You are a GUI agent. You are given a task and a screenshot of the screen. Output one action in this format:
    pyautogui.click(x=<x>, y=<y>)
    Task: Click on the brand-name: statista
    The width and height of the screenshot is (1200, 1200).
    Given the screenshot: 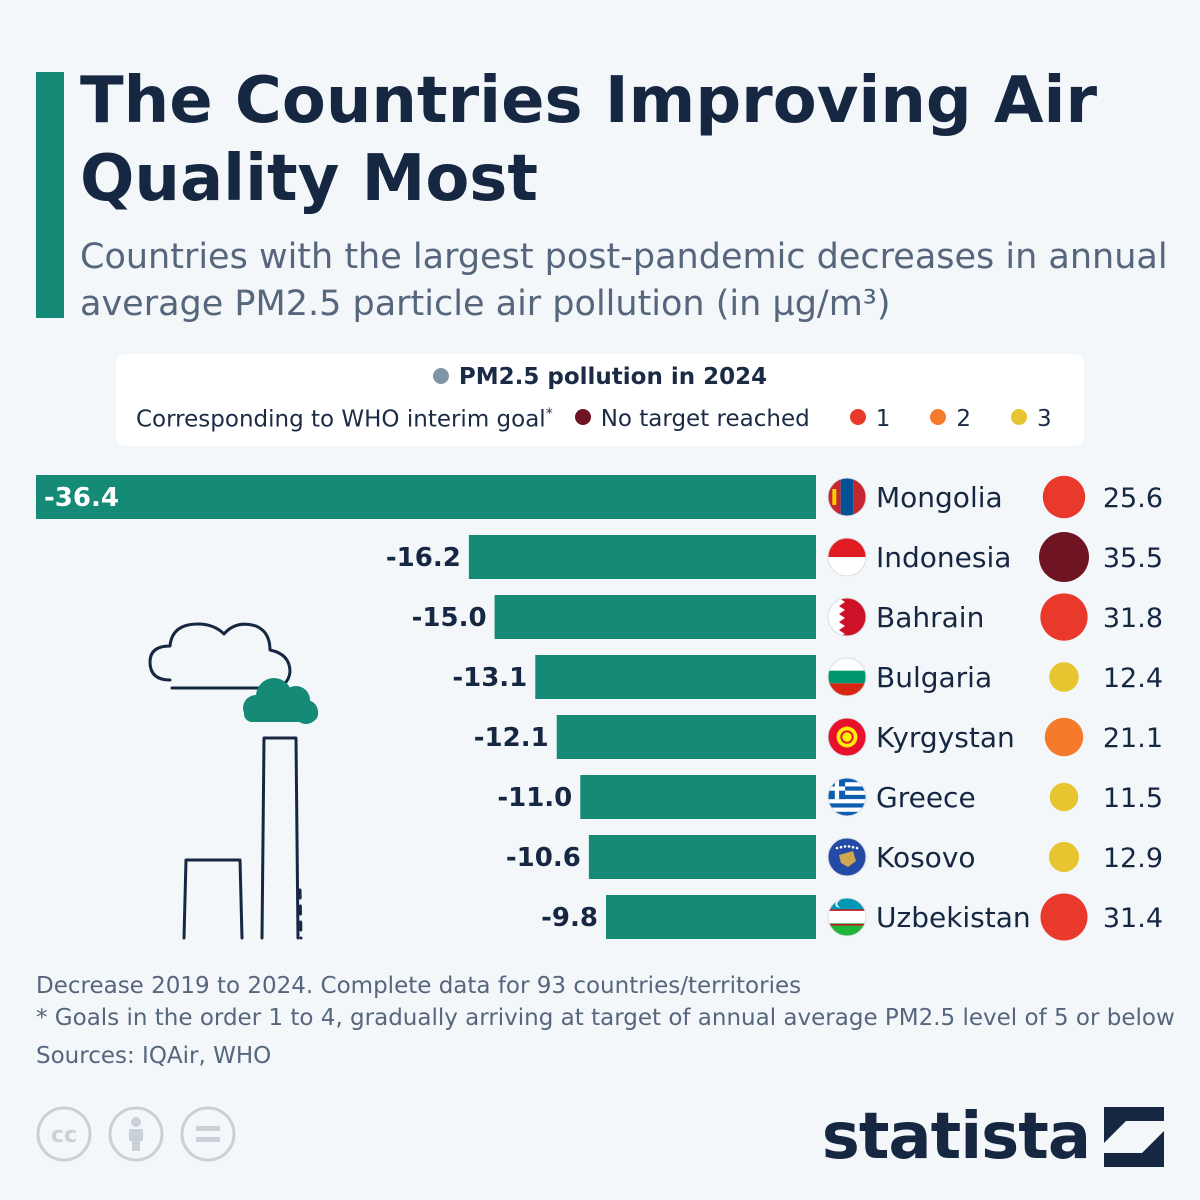 What is the action you would take?
    pyautogui.click(x=956, y=1137)
    